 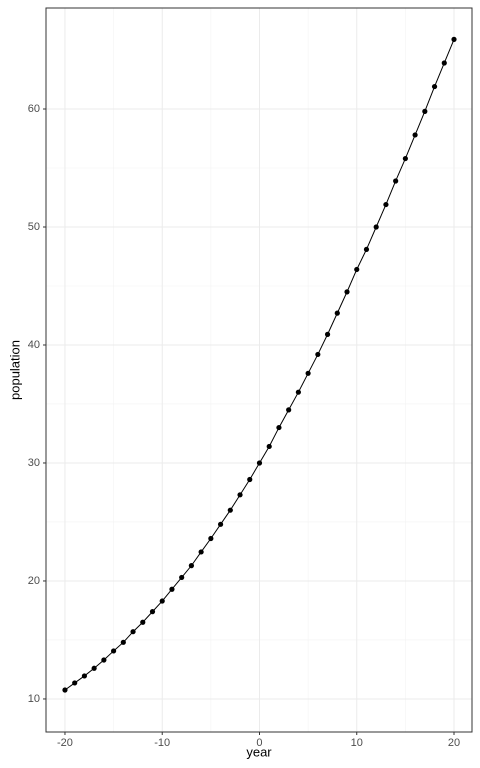 What do you see at coordinates (454, 743) in the screenshot?
I see `x-tick-label: 20` at bounding box center [454, 743].